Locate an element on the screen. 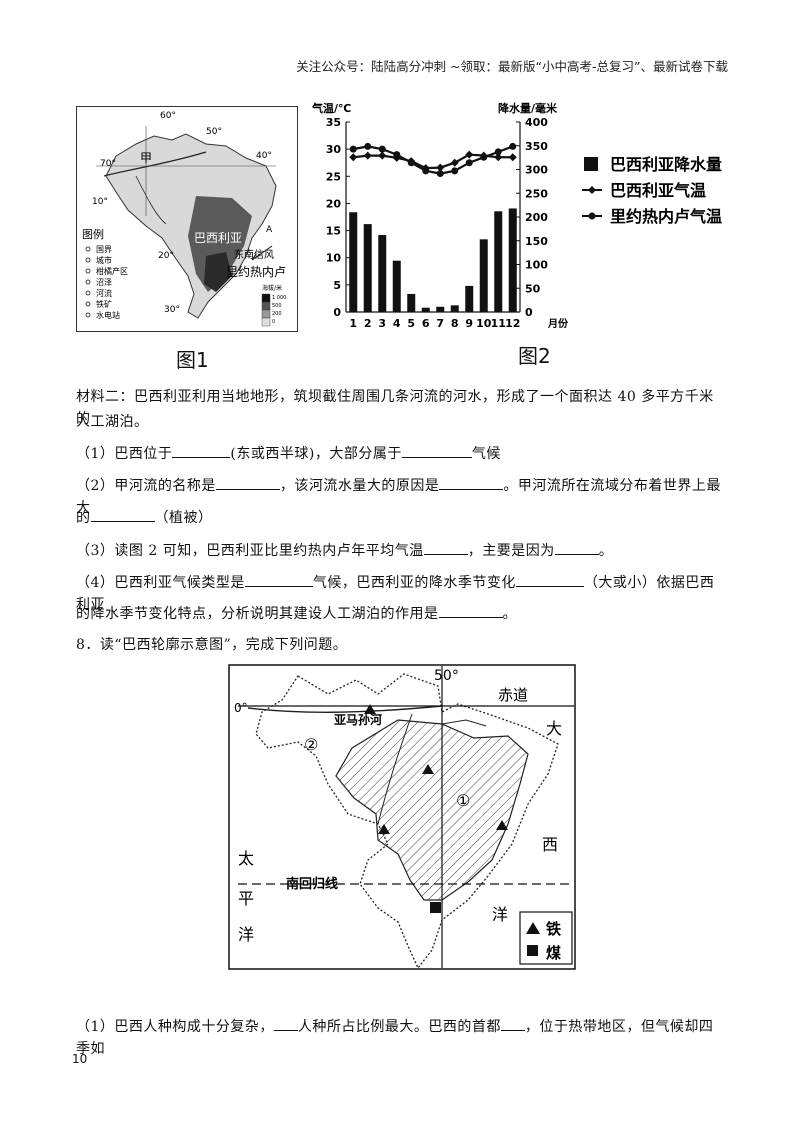 This screenshot has height=1132, width=800. fig1-lat-30: 30° is located at coordinates (172, 310).